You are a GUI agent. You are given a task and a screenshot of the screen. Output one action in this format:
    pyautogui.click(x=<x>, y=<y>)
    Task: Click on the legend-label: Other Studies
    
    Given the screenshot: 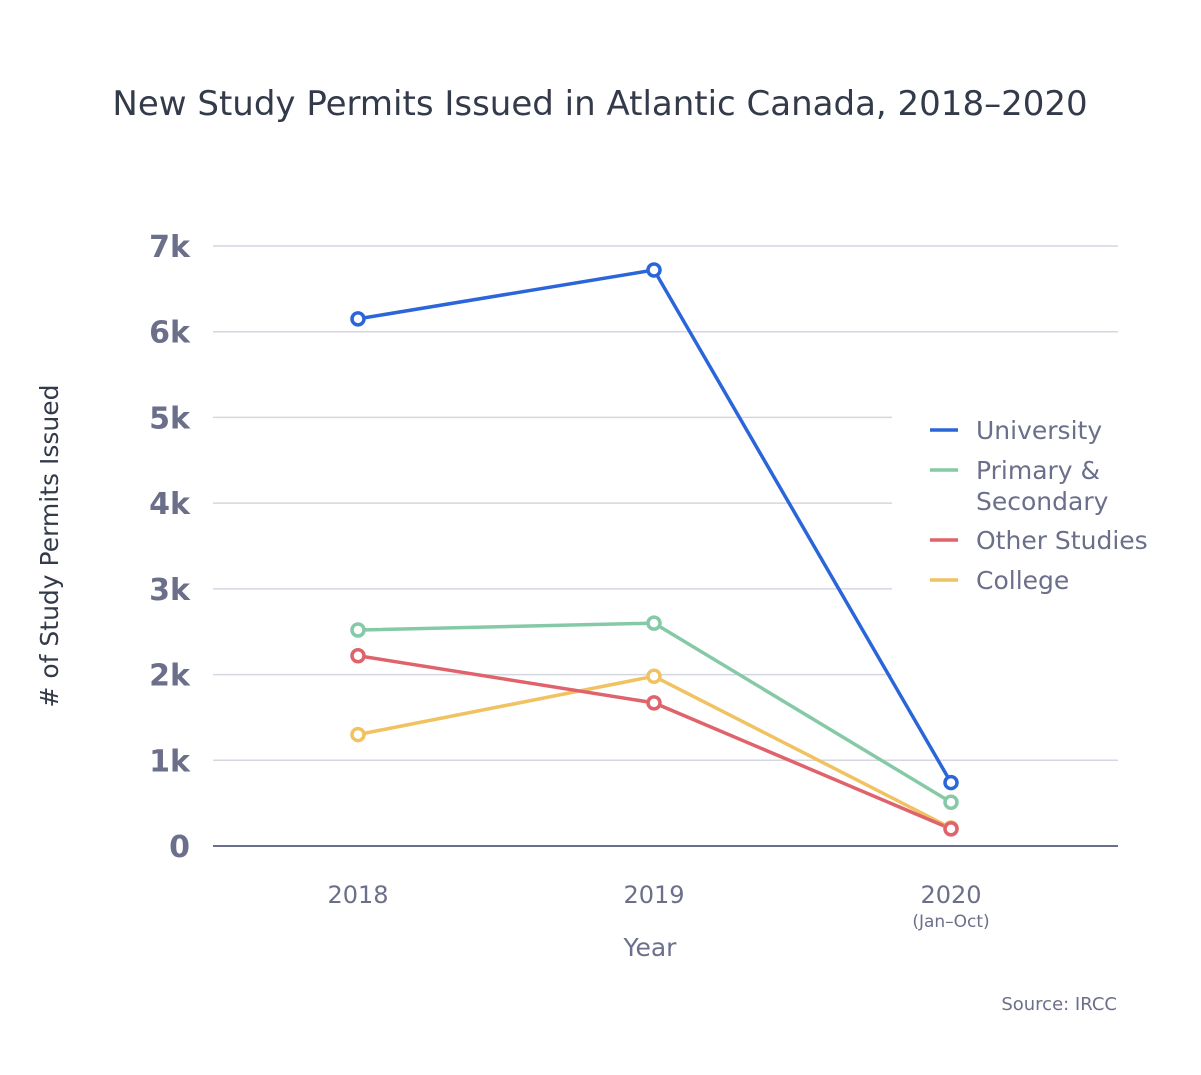 What is the action you would take?
    pyautogui.click(x=1062, y=540)
    